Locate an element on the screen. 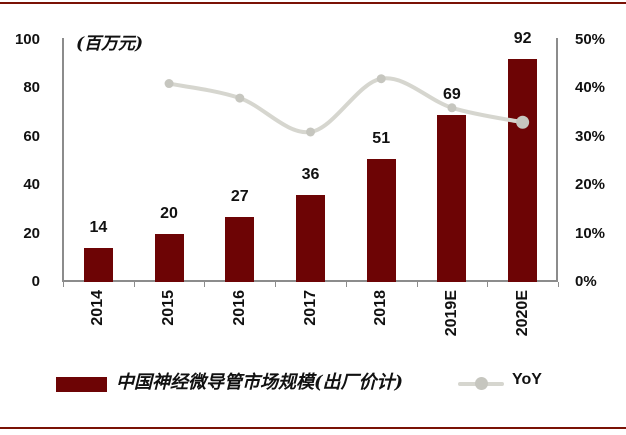 The height and width of the screenshot is (435, 626). bar-value-label: 69 is located at coordinates (452, 95).